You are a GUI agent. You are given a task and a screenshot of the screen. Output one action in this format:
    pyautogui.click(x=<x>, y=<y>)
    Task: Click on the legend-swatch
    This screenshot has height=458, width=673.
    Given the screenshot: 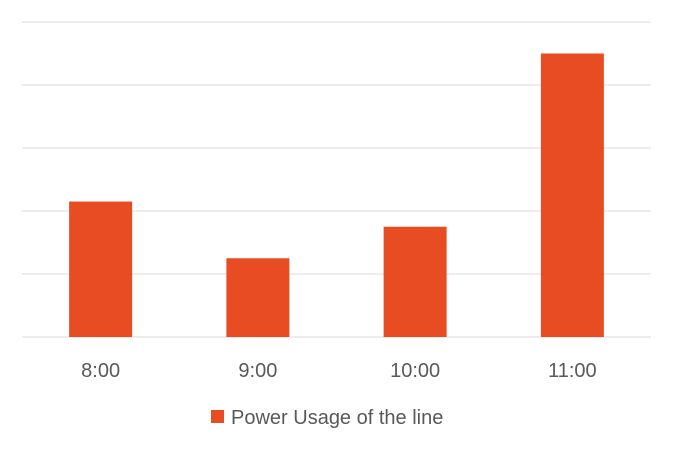 What is the action you would take?
    pyautogui.click(x=217, y=416)
    